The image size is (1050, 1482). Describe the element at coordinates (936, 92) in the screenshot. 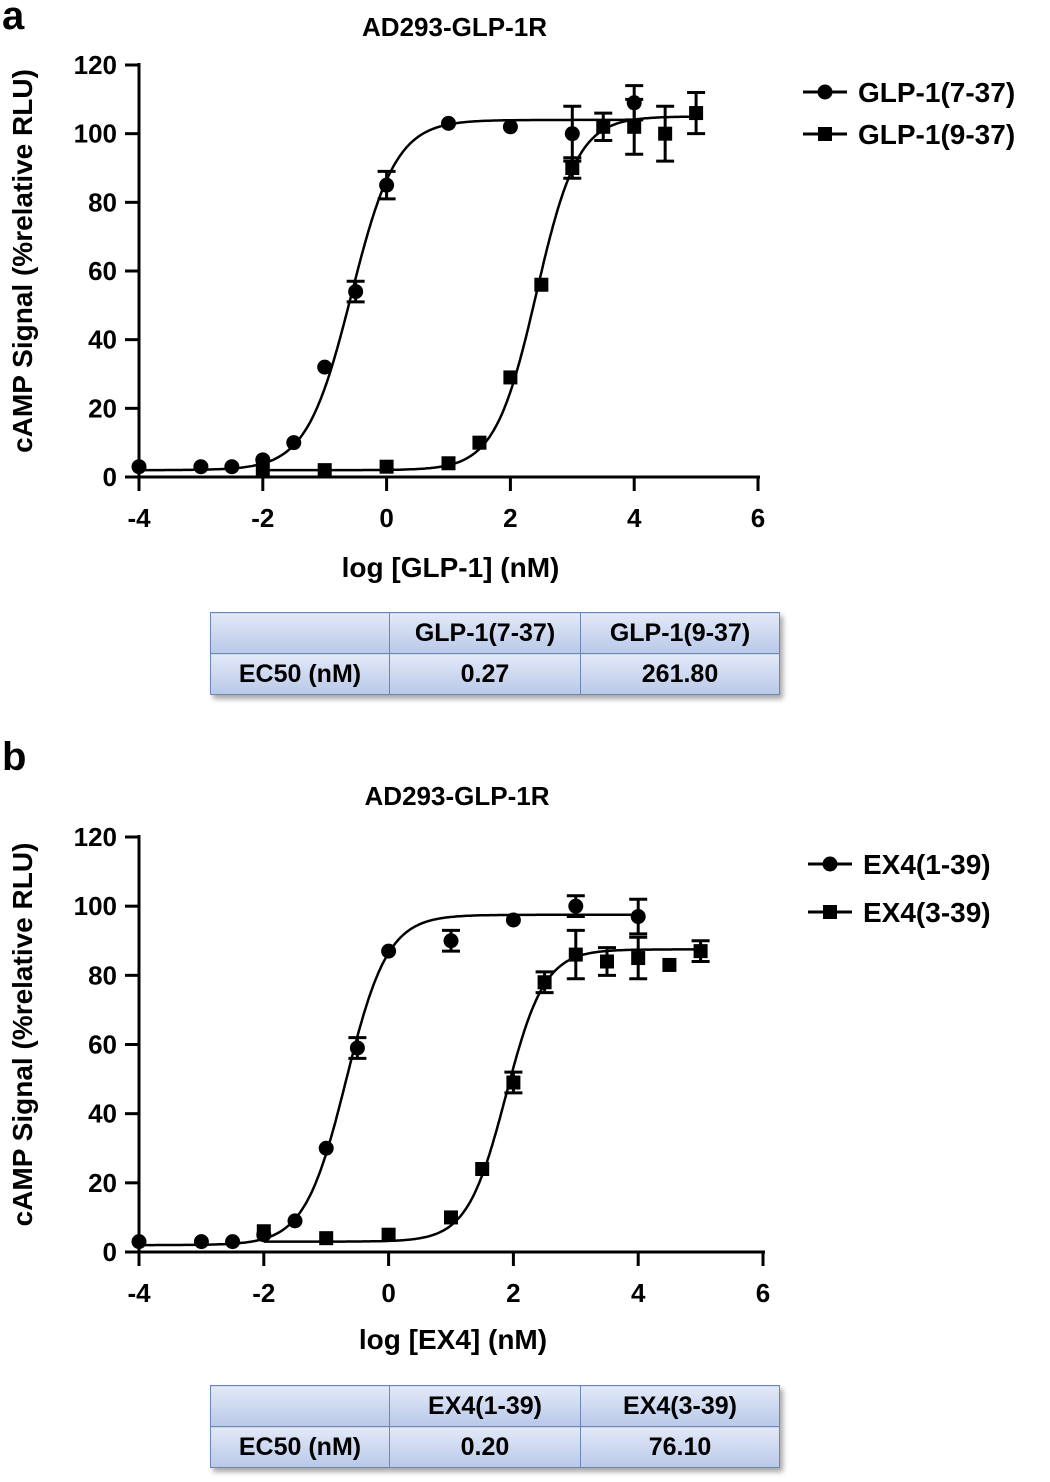

I see `legend-label: GLP-1(7-37)` at that location.